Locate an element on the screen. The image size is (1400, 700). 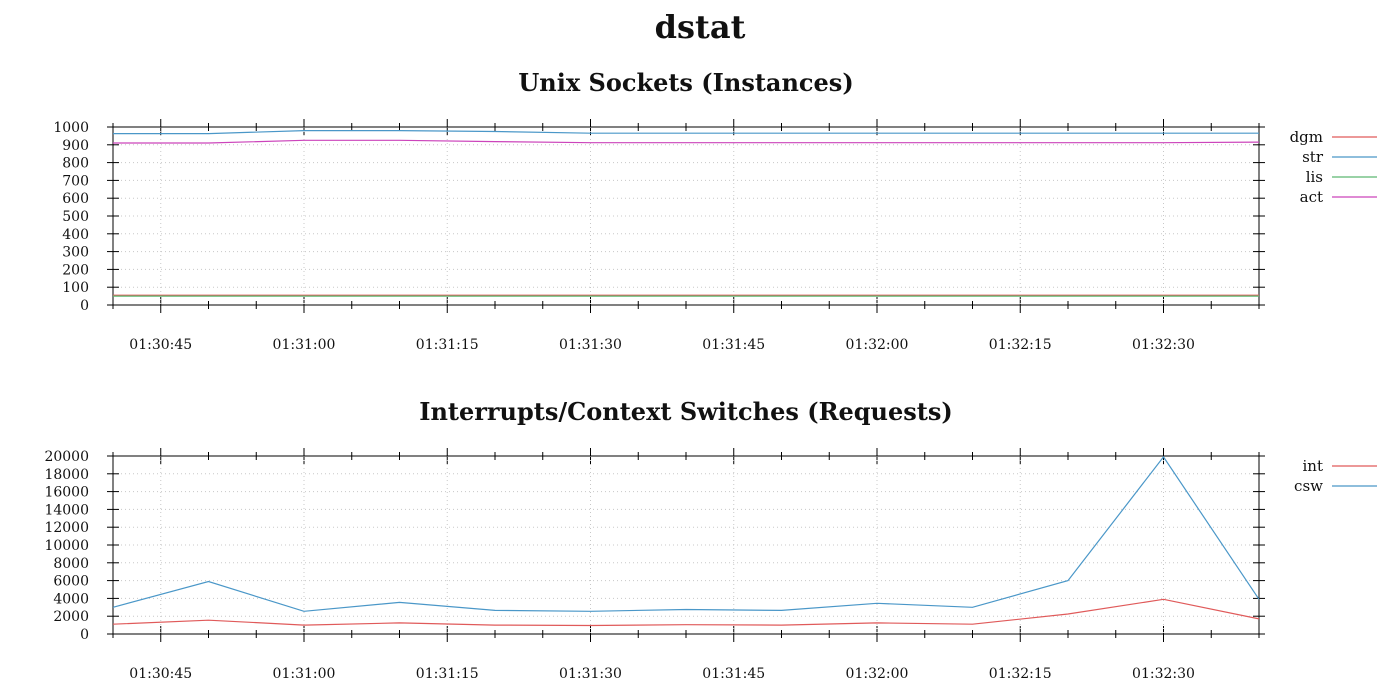
chart0-legend-label-act: act is located at coordinates (1311, 197).